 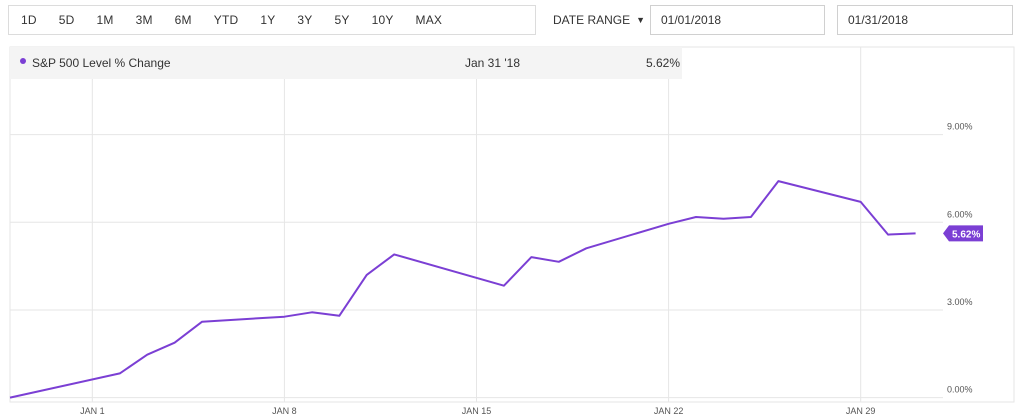 I want to click on end-date-input: 01/31/2018, so click(x=925, y=20).